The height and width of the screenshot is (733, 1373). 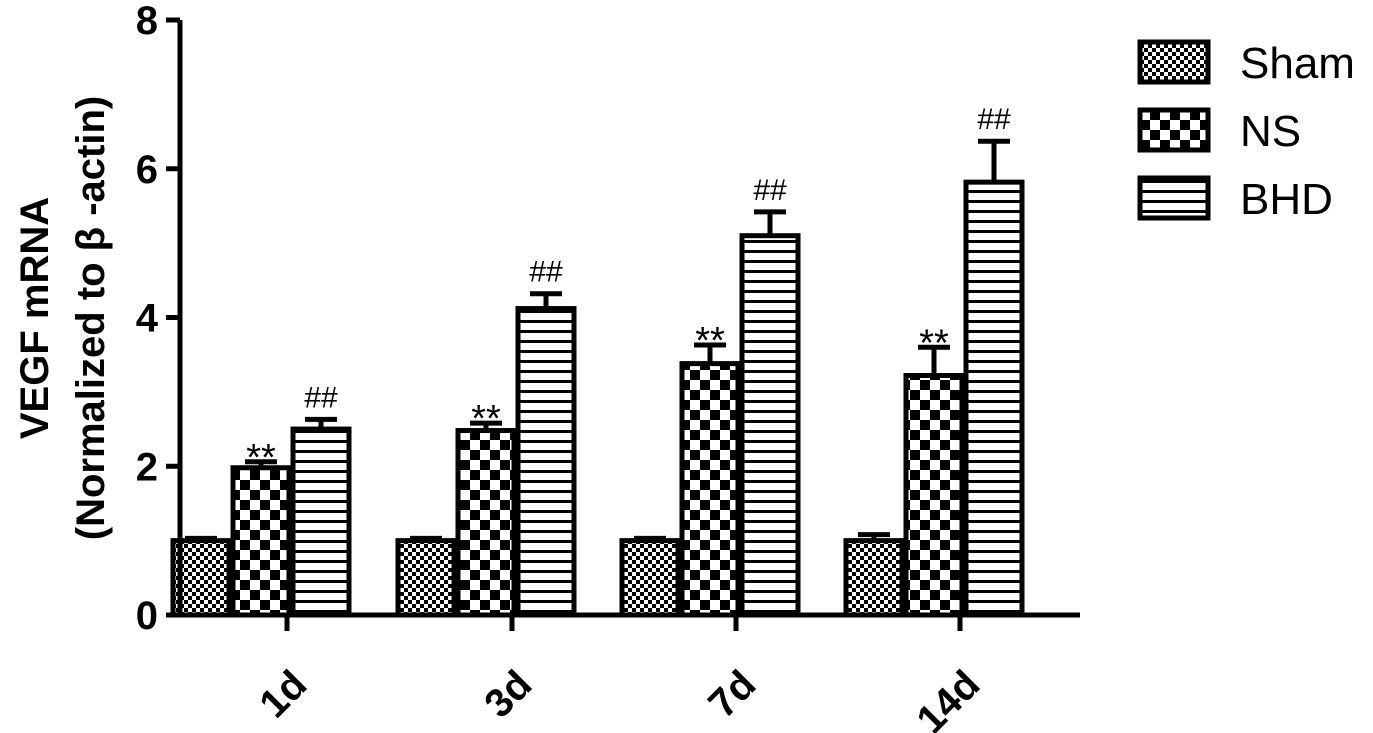 What do you see at coordinates (283, 694) in the screenshot?
I see `x-tick-label-1d: 1d` at bounding box center [283, 694].